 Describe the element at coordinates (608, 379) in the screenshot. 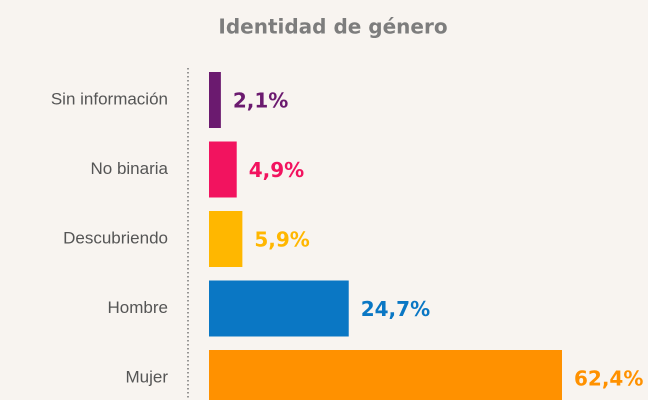

I see `data-label: 62,4%` at that location.